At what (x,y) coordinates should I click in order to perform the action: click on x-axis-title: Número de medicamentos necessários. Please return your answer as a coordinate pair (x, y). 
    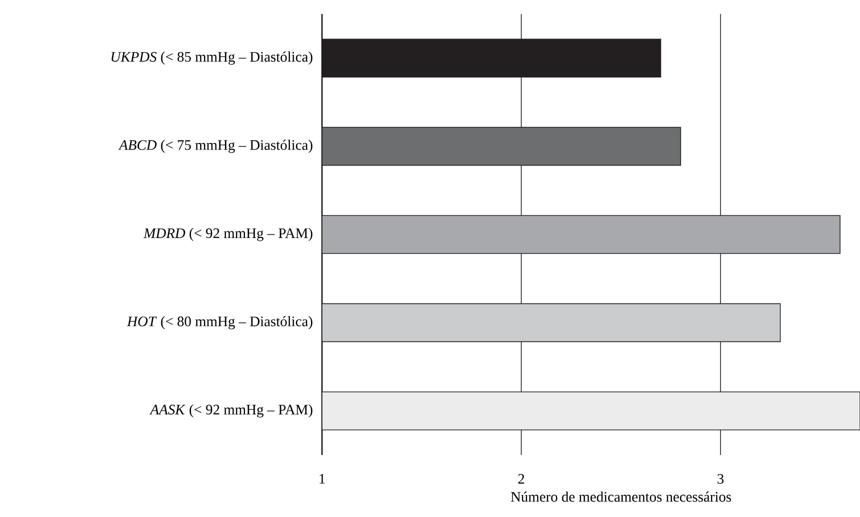
    Looking at the image, I should click on (621, 497).